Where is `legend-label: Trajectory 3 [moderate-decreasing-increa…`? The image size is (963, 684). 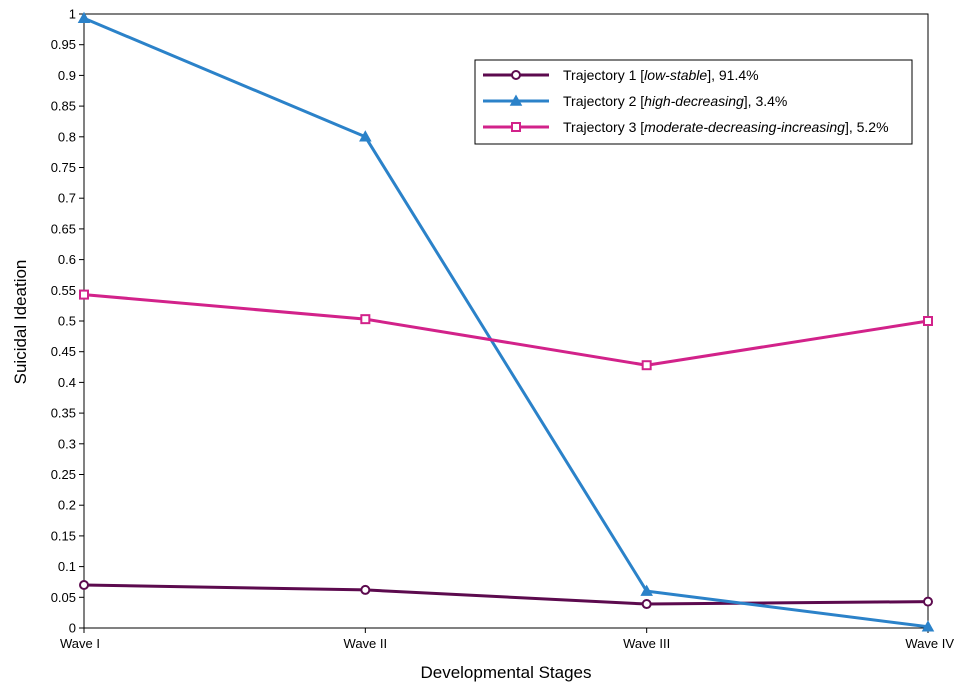
legend-label: Trajectory 3 [moderate-decreasing-increa… is located at coordinates (726, 127).